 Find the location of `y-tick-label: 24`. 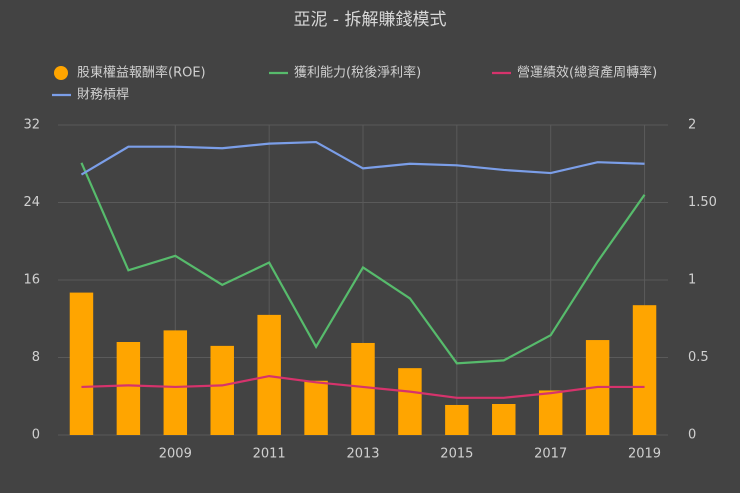

y-tick-label: 24 is located at coordinates (31, 202).